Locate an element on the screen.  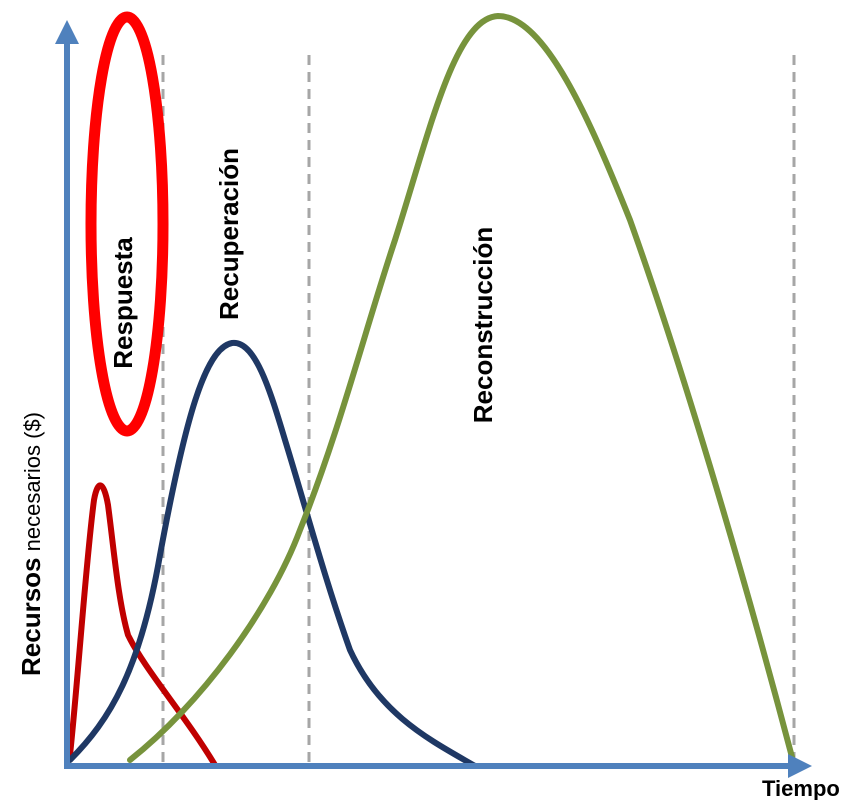
response-highlight-ellipse is located at coordinates (127, 224).